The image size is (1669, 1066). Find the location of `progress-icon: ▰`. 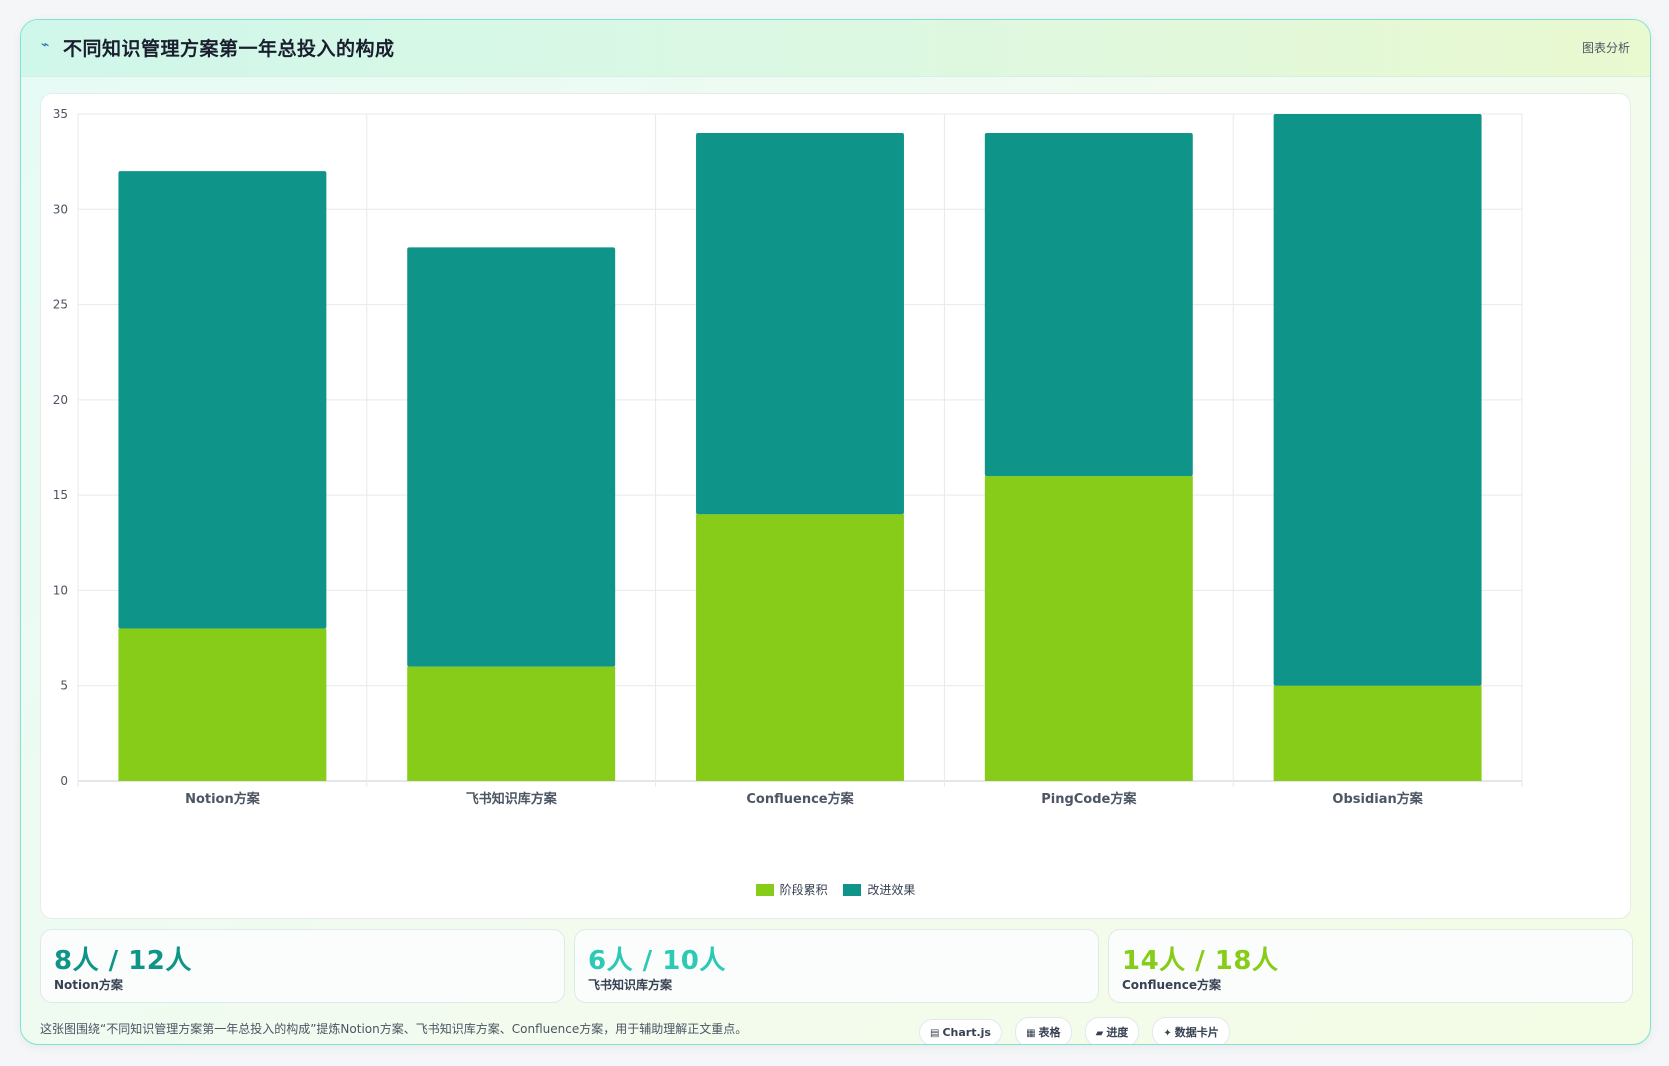

progress-icon: ▰ is located at coordinates (1099, 1033).